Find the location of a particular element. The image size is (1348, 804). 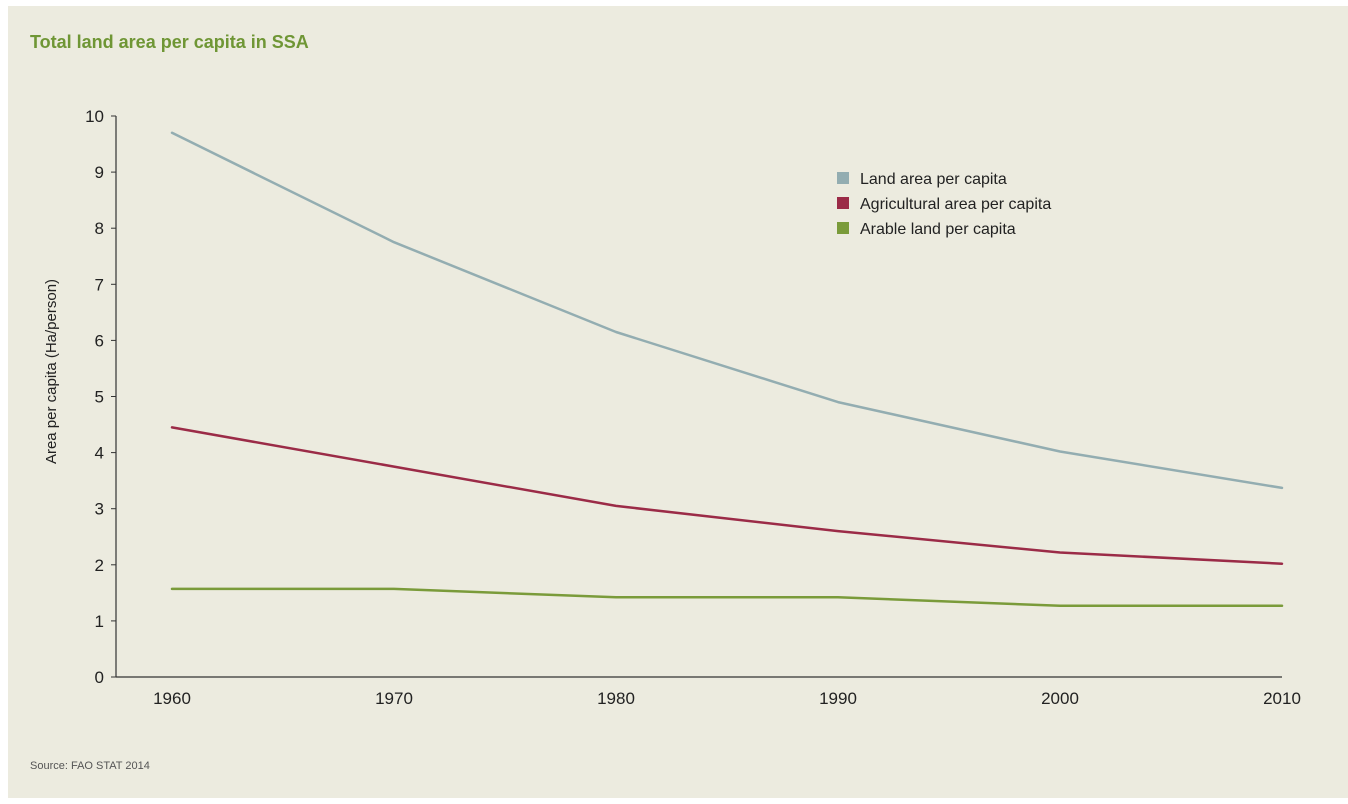

y-tick-label: 6 is located at coordinates (99, 340).